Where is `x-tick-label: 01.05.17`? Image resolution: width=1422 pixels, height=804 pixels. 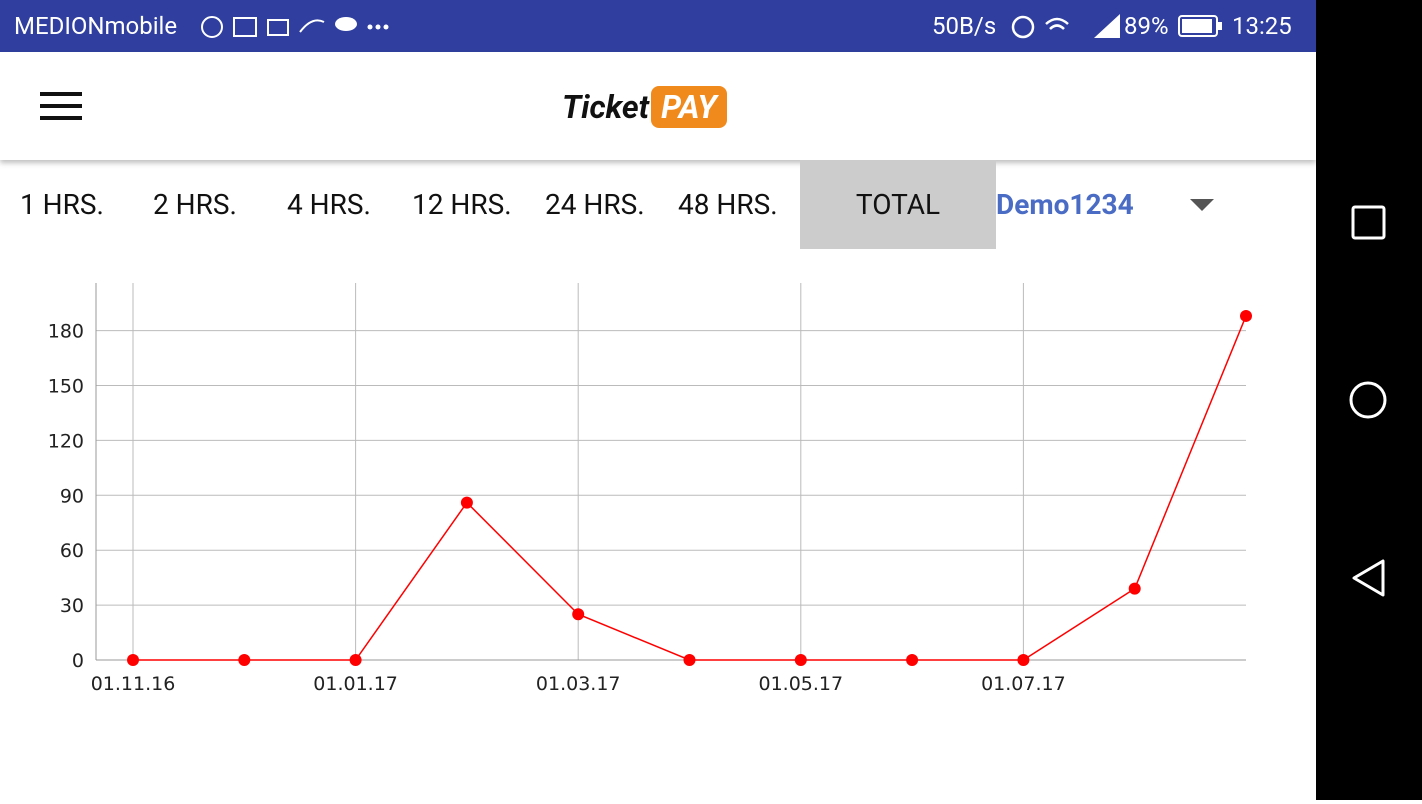 x-tick-label: 01.05.17 is located at coordinates (800, 684).